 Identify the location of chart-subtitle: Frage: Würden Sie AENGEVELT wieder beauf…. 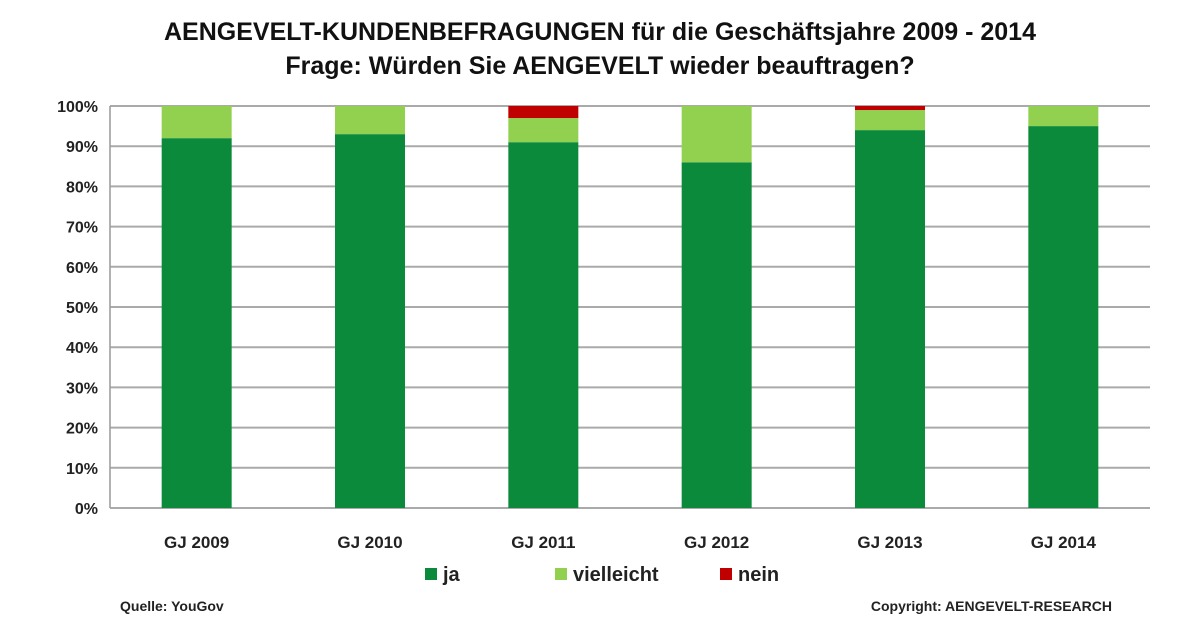
(600, 66).